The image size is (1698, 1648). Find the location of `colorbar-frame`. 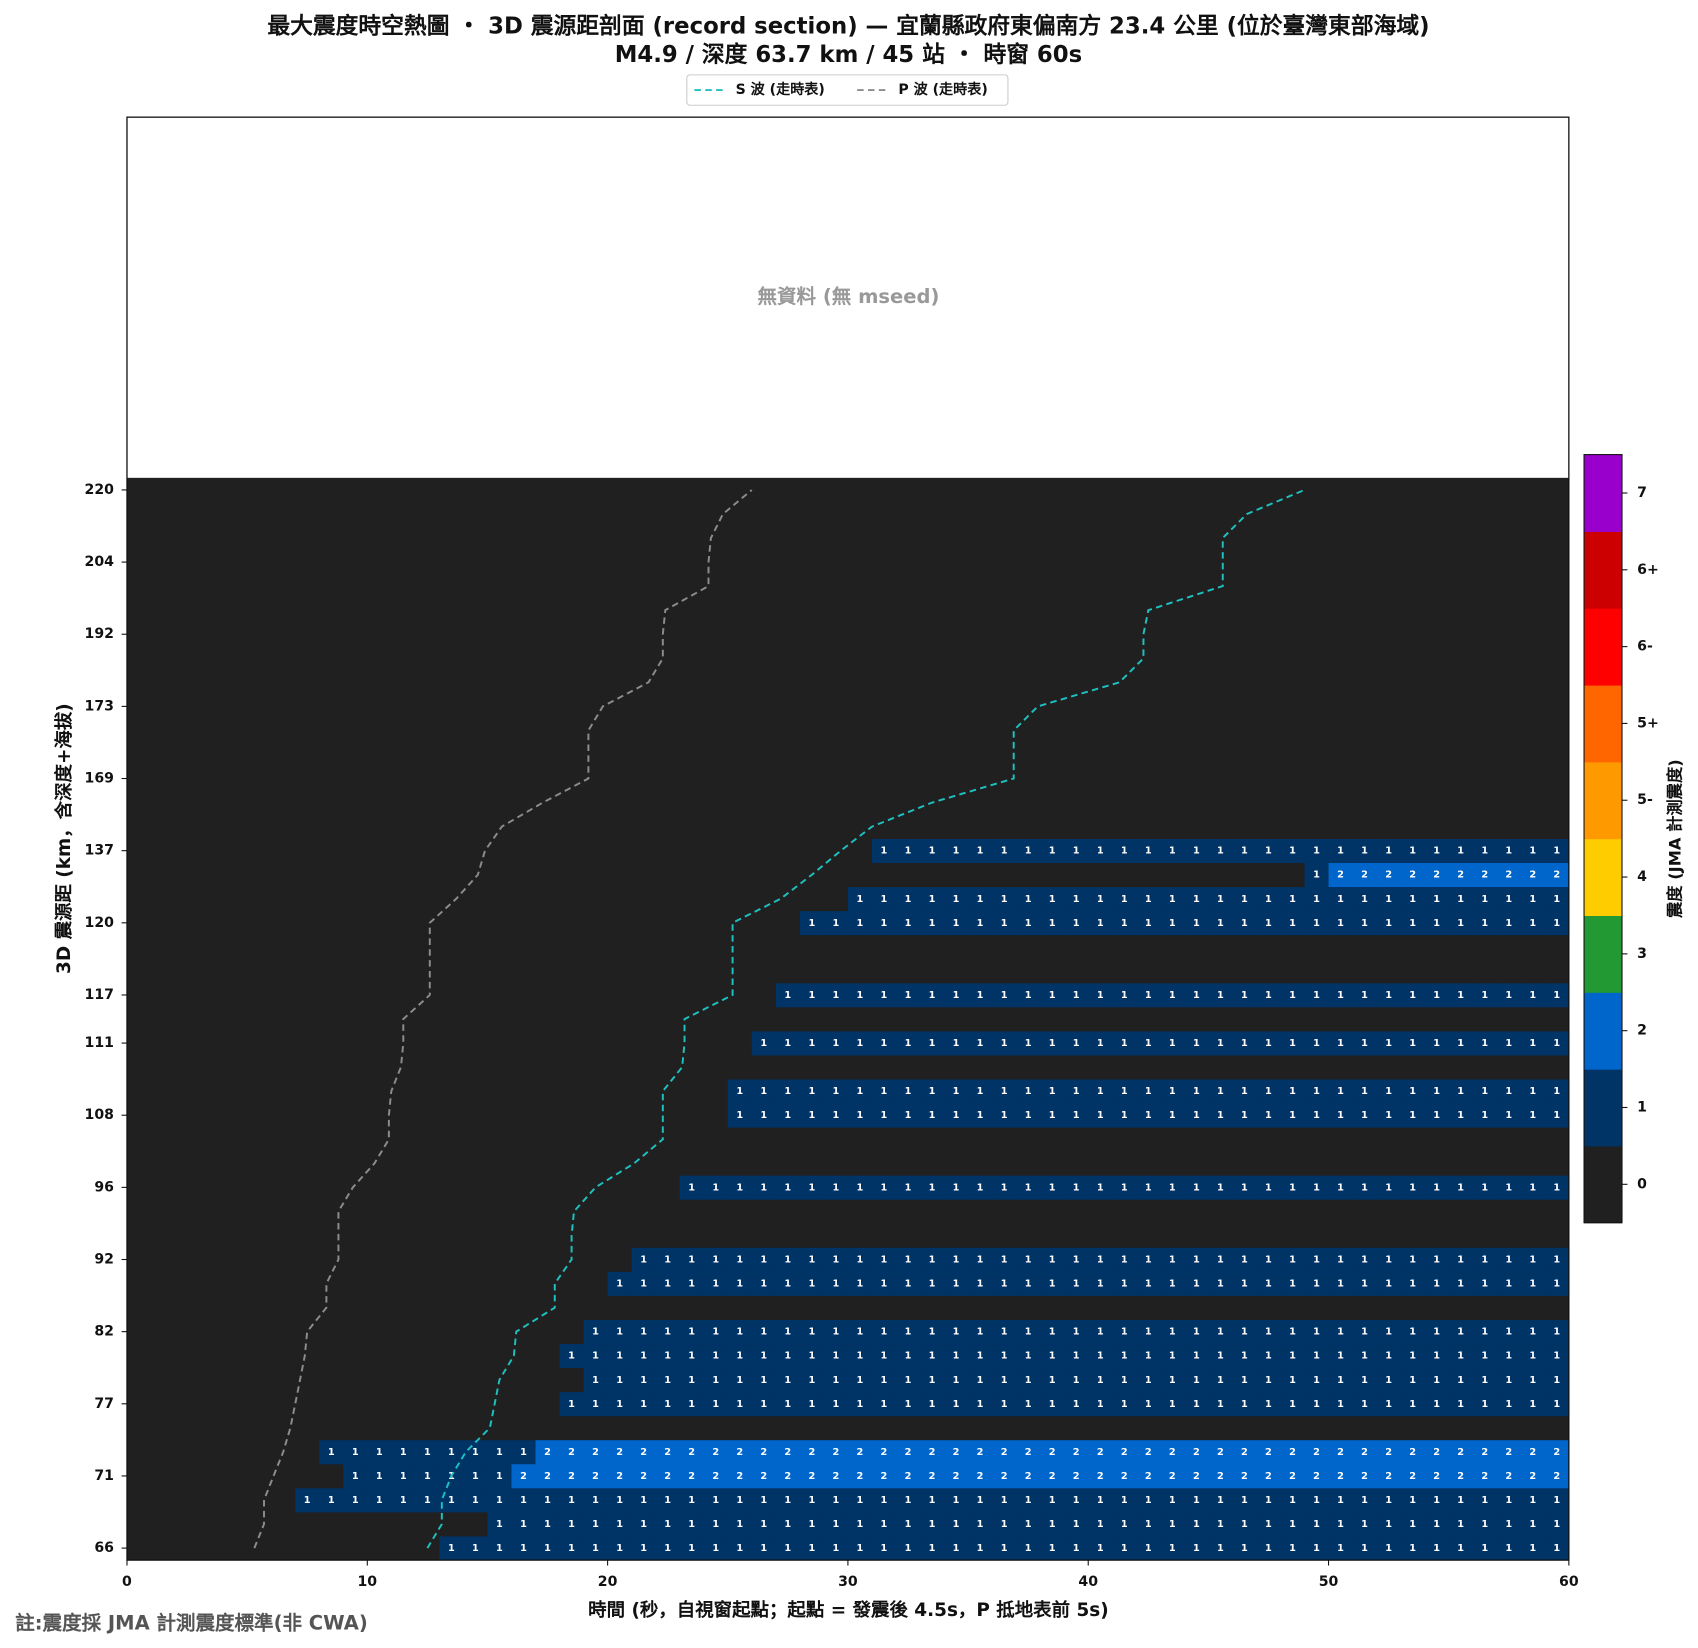

colorbar-frame is located at coordinates (1603, 839).